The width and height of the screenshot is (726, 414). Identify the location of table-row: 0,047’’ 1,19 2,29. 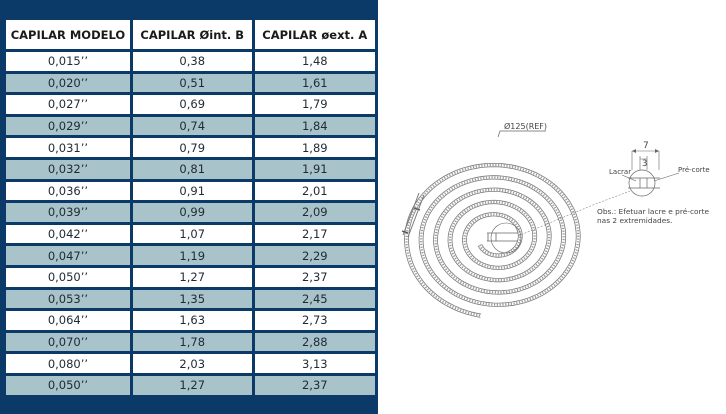
(190, 255).